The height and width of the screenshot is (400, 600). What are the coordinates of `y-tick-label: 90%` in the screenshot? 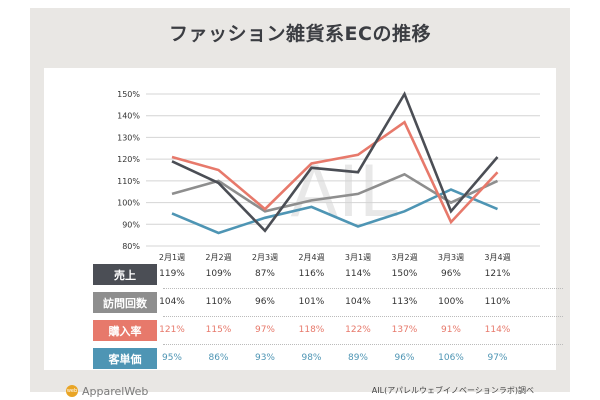 It's located at (131, 224).